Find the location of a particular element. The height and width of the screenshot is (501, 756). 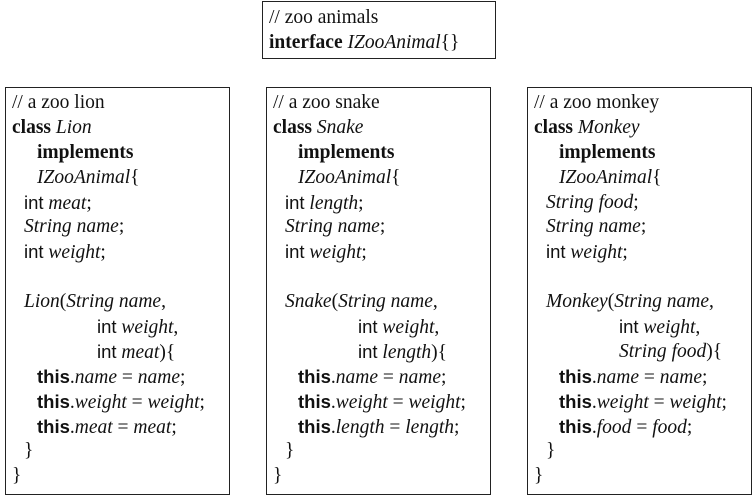

class-declaration: class Lion is located at coordinates (120, 128).